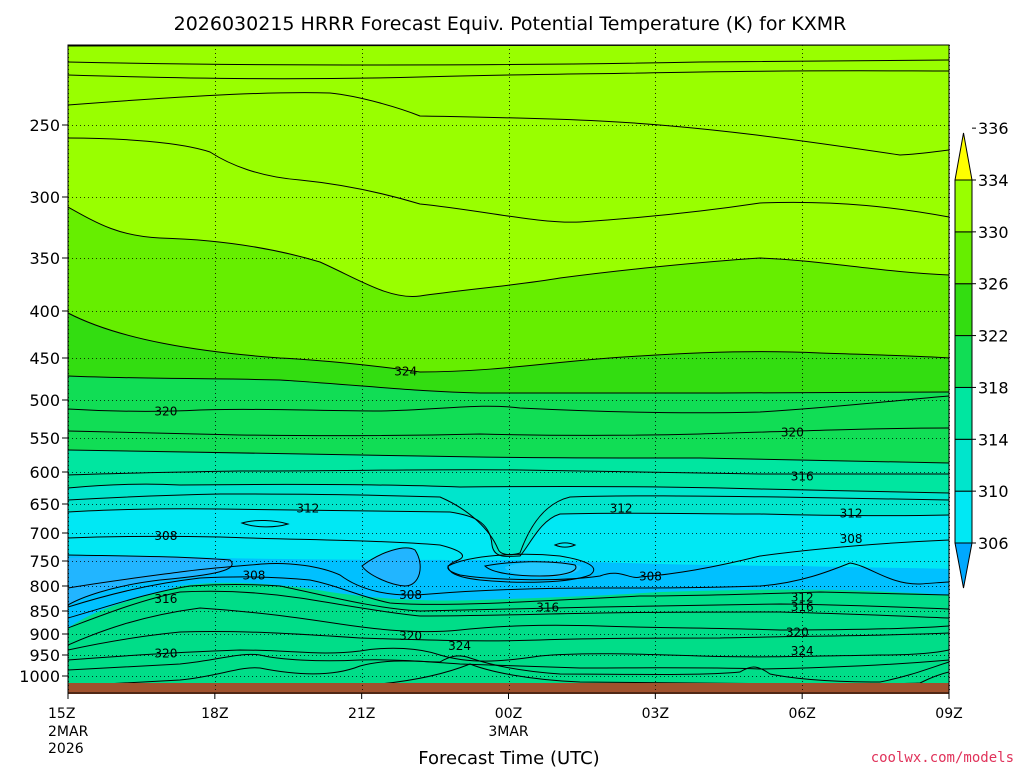 The height and width of the screenshot is (768, 1024). I want to click on contour-label-4: 316, so click(802, 476).